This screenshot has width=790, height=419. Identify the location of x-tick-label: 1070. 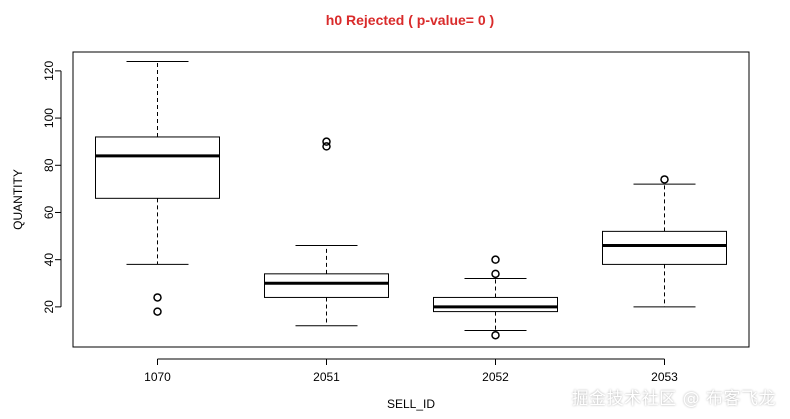
(157, 377).